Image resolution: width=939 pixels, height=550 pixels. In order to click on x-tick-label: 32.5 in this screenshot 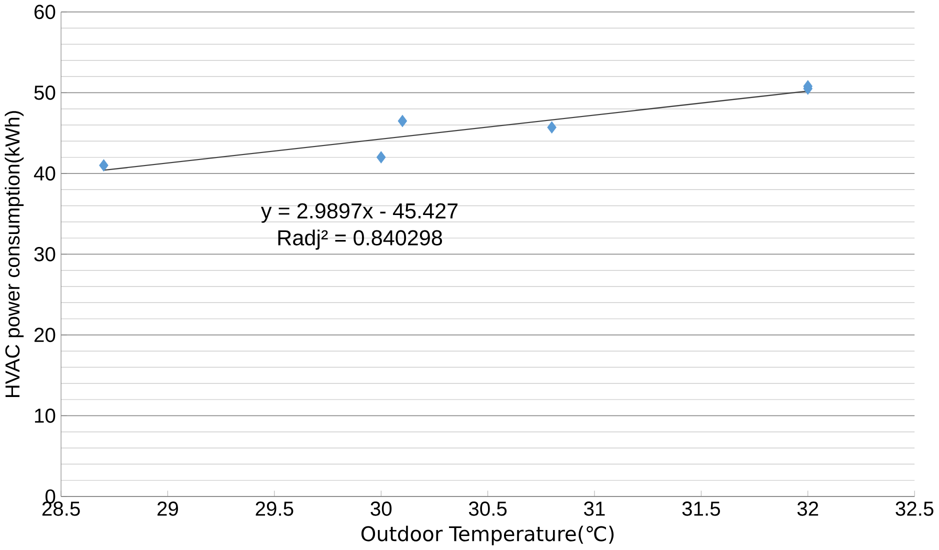, I will do `click(915, 509)`.